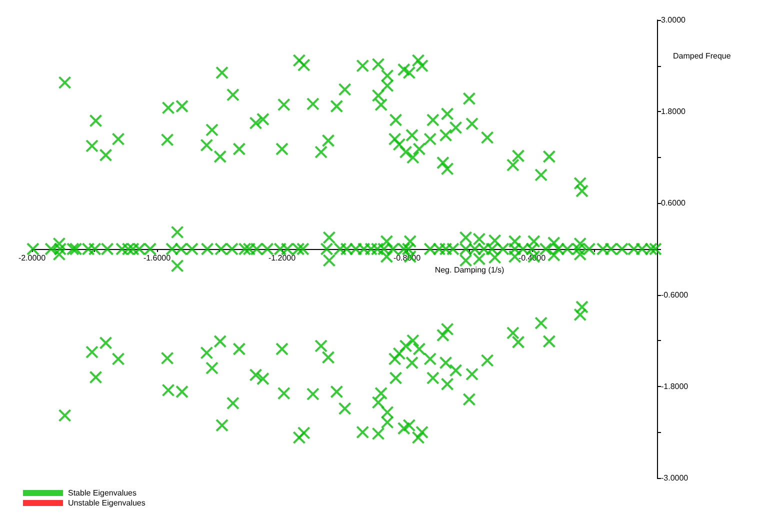 The height and width of the screenshot is (520, 760). What do you see at coordinates (675, 295) in the screenshot?
I see `y-tick-label: -0.6000` at bounding box center [675, 295].